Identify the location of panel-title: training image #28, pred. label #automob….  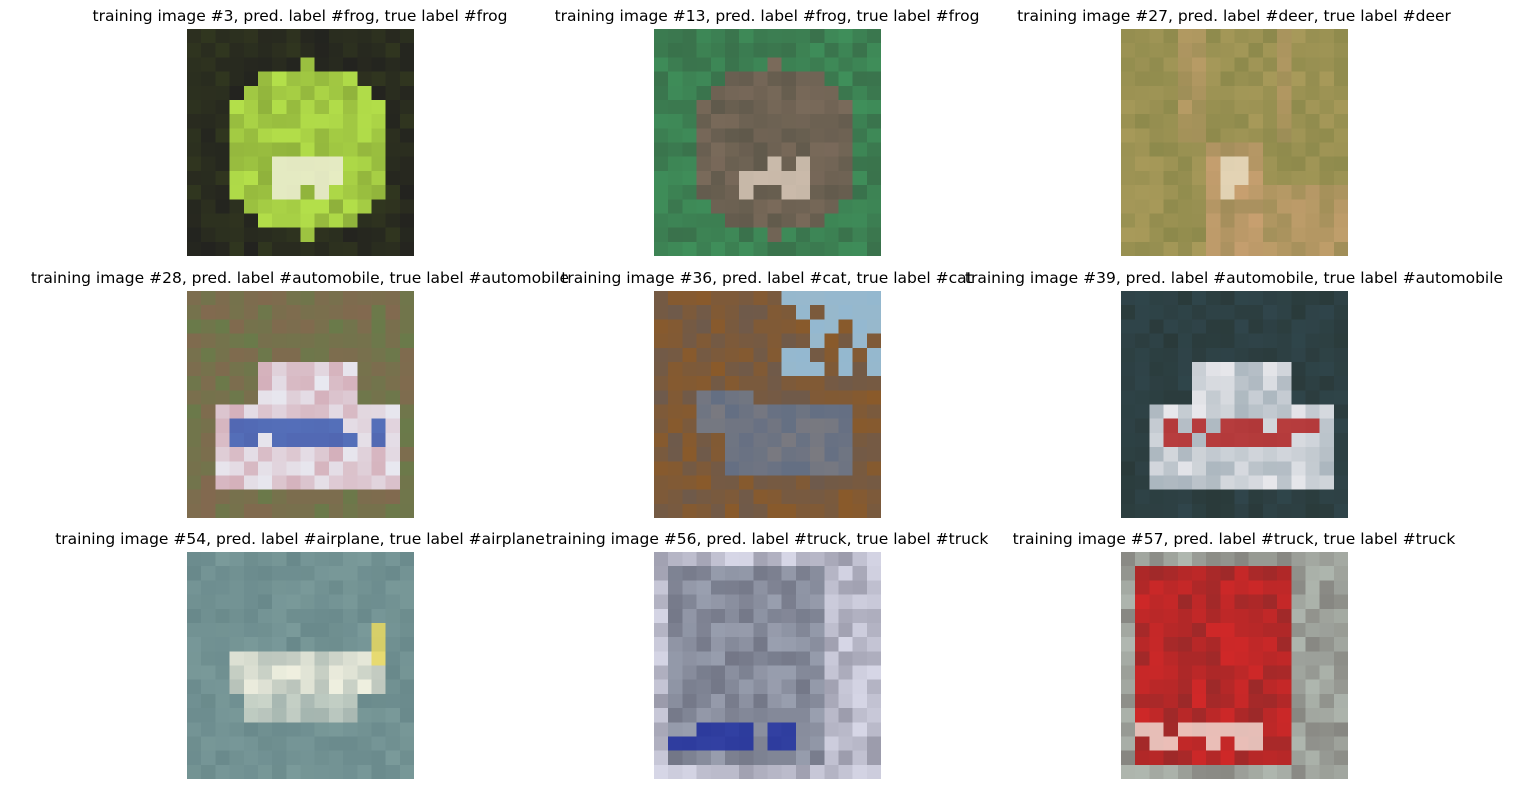
(300, 278).